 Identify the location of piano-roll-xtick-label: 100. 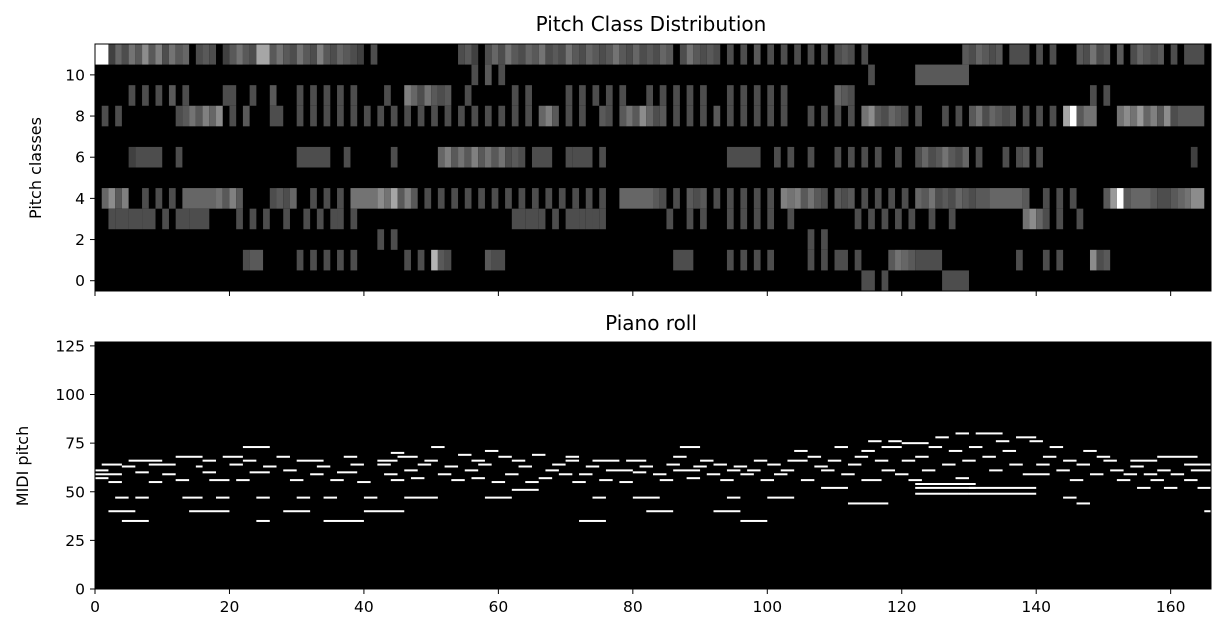
(767, 607).